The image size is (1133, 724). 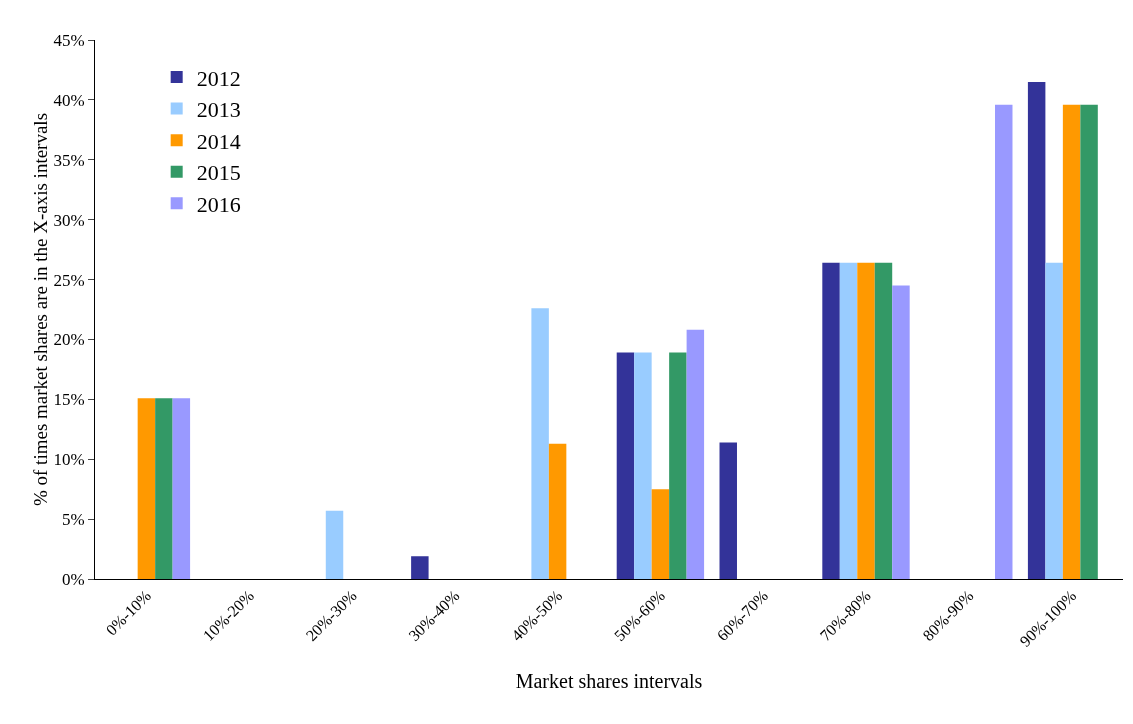 What do you see at coordinates (40, 309) in the screenshot?
I see `y-axis-title: % of times market shares are in the X-axis intervals` at bounding box center [40, 309].